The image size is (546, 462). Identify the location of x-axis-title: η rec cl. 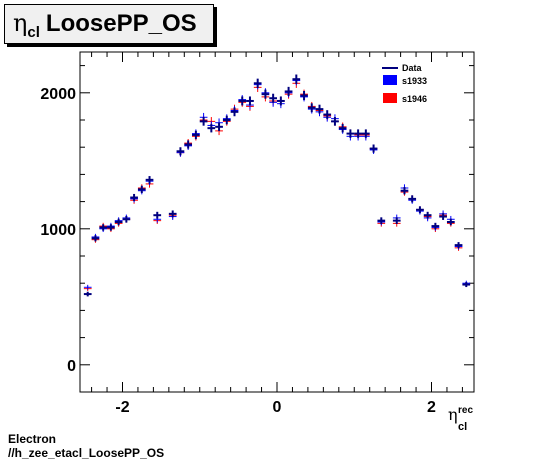
(460, 419).